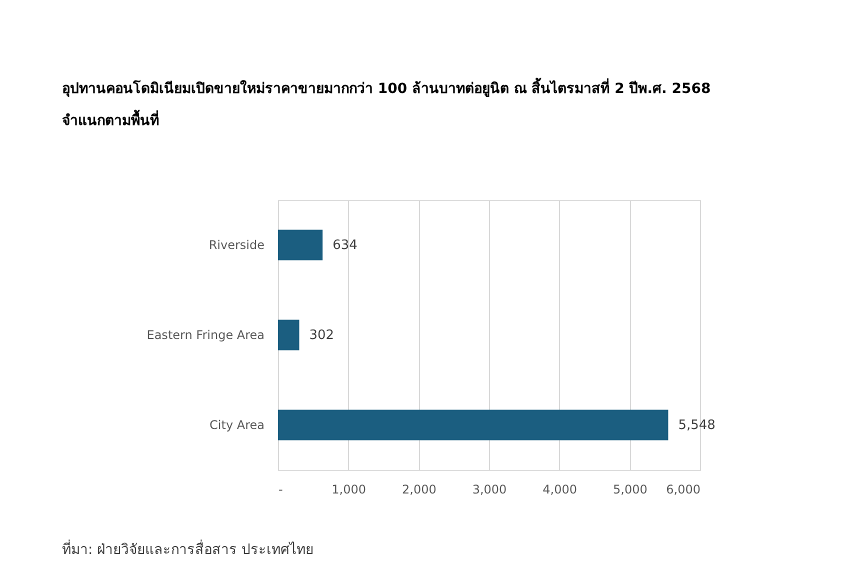  What do you see at coordinates (349, 489) in the screenshot?
I see `x-tick-label: 1,000` at bounding box center [349, 489].